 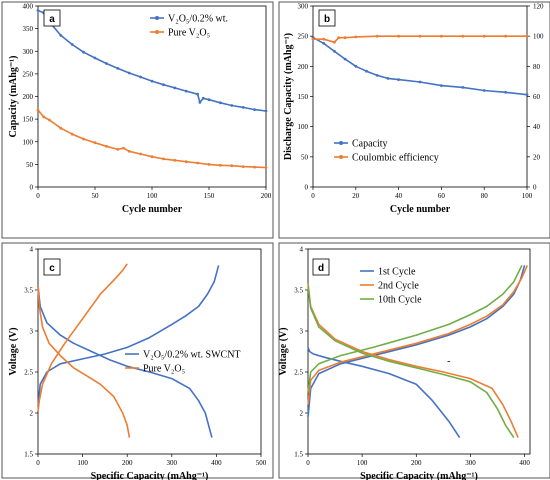 What do you see at coordinates (298, 373) in the screenshot?
I see `y-tick-label: 2.5` at bounding box center [298, 373].